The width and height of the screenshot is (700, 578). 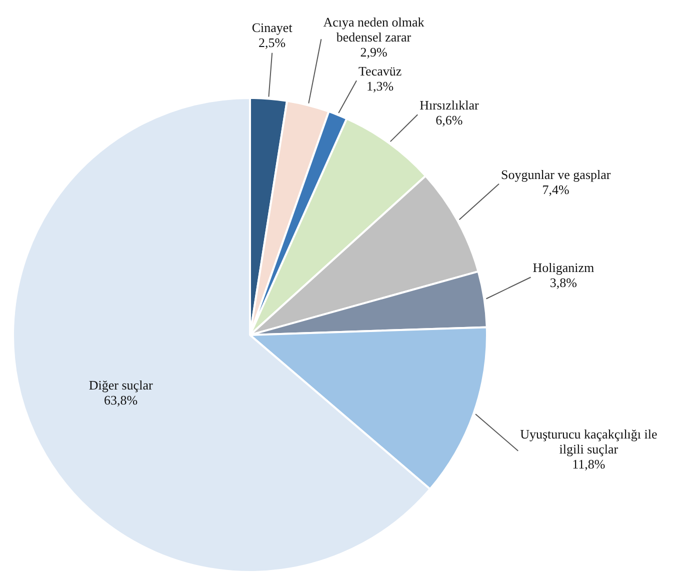 I want to click on data-label: 3,8%, so click(x=564, y=282).